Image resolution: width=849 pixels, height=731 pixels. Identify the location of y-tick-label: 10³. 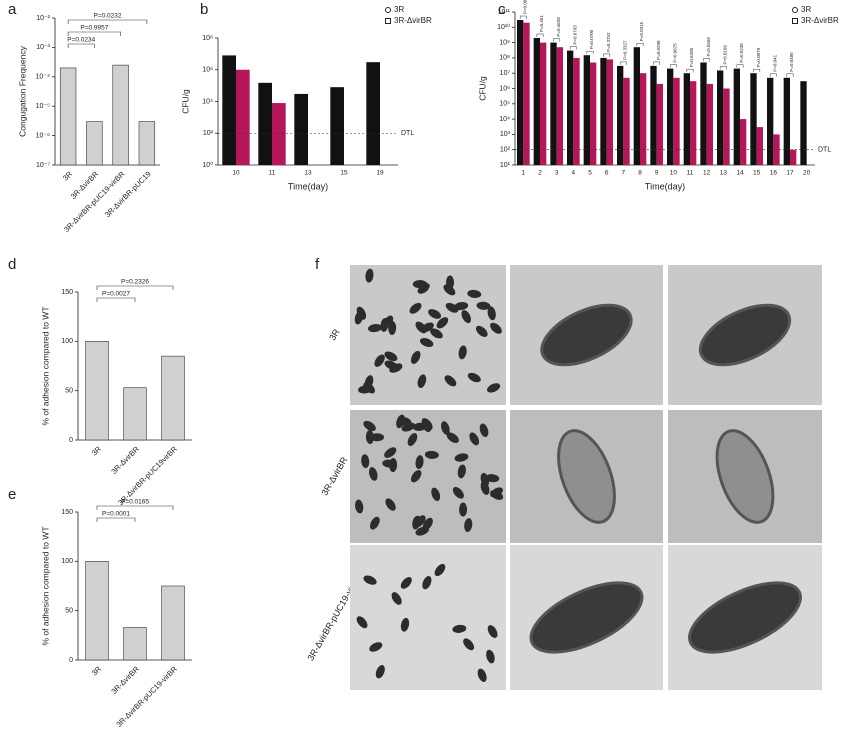
(505, 134).